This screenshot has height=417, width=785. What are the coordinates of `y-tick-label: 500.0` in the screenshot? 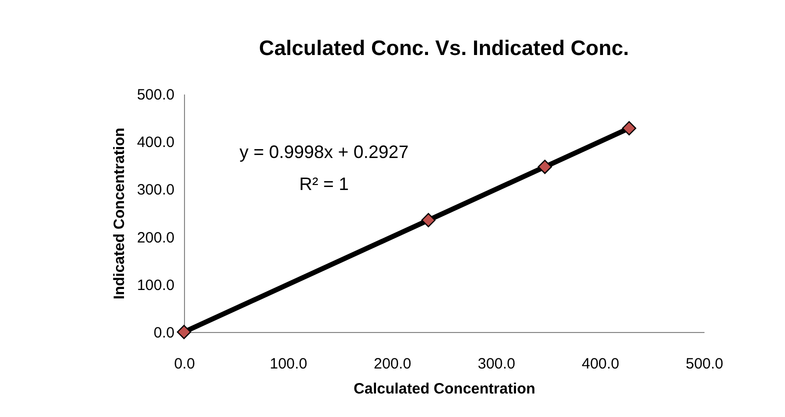 It's located at (155, 95).